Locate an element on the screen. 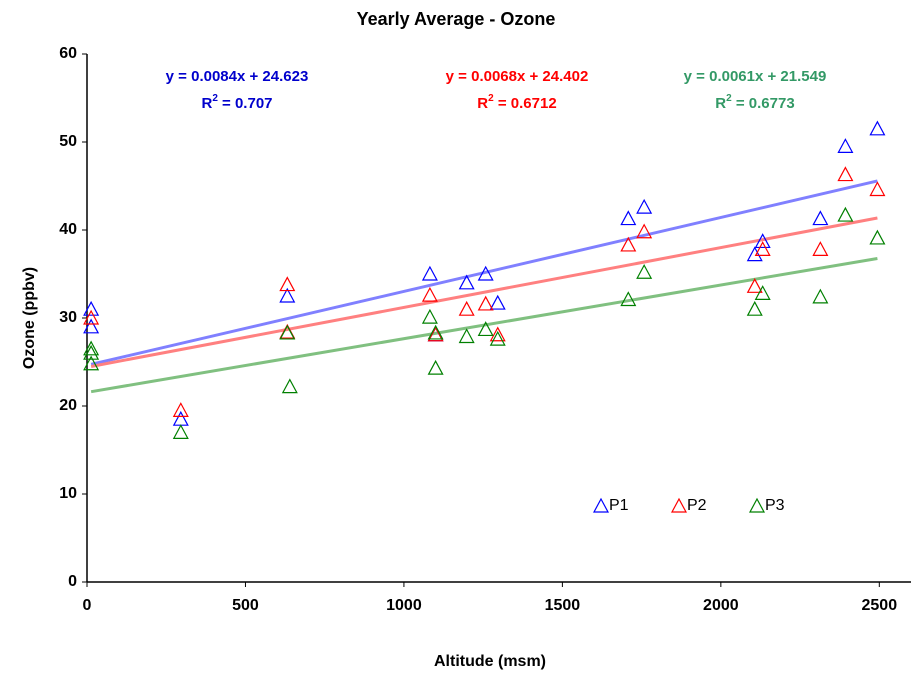 The image size is (912, 675). y-tick-label: 20 is located at coordinates (68, 405).